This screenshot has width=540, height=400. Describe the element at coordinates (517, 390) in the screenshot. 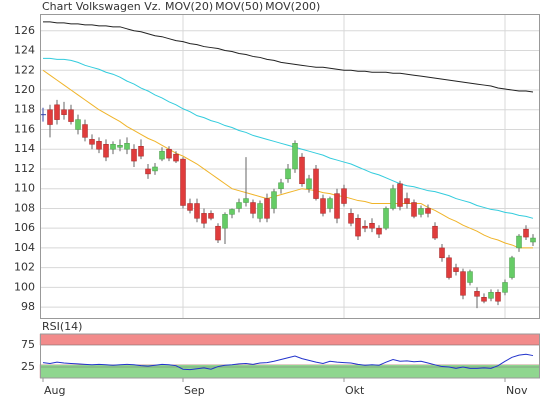

I see `x-tick-label: Nov` at that location.